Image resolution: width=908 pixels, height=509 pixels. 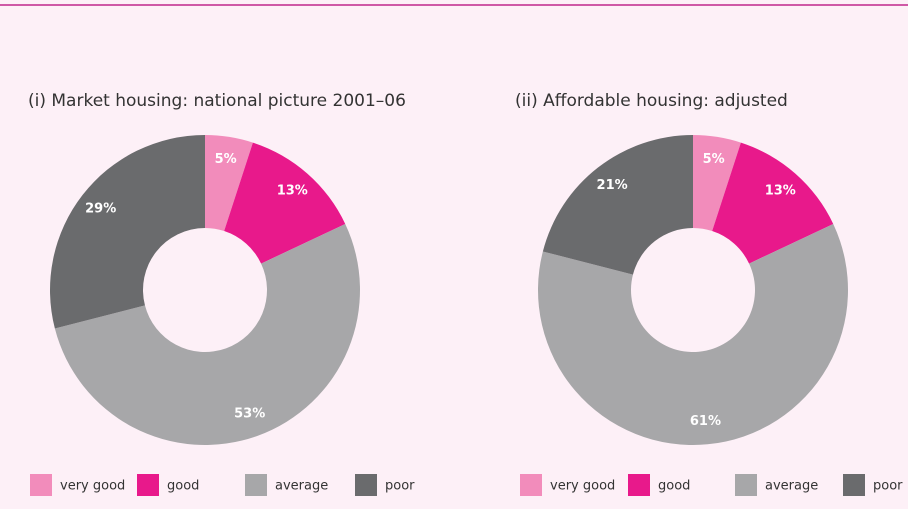 What do you see at coordinates (249, 414) in the screenshot?
I see `value-label: 53%` at bounding box center [249, 414].